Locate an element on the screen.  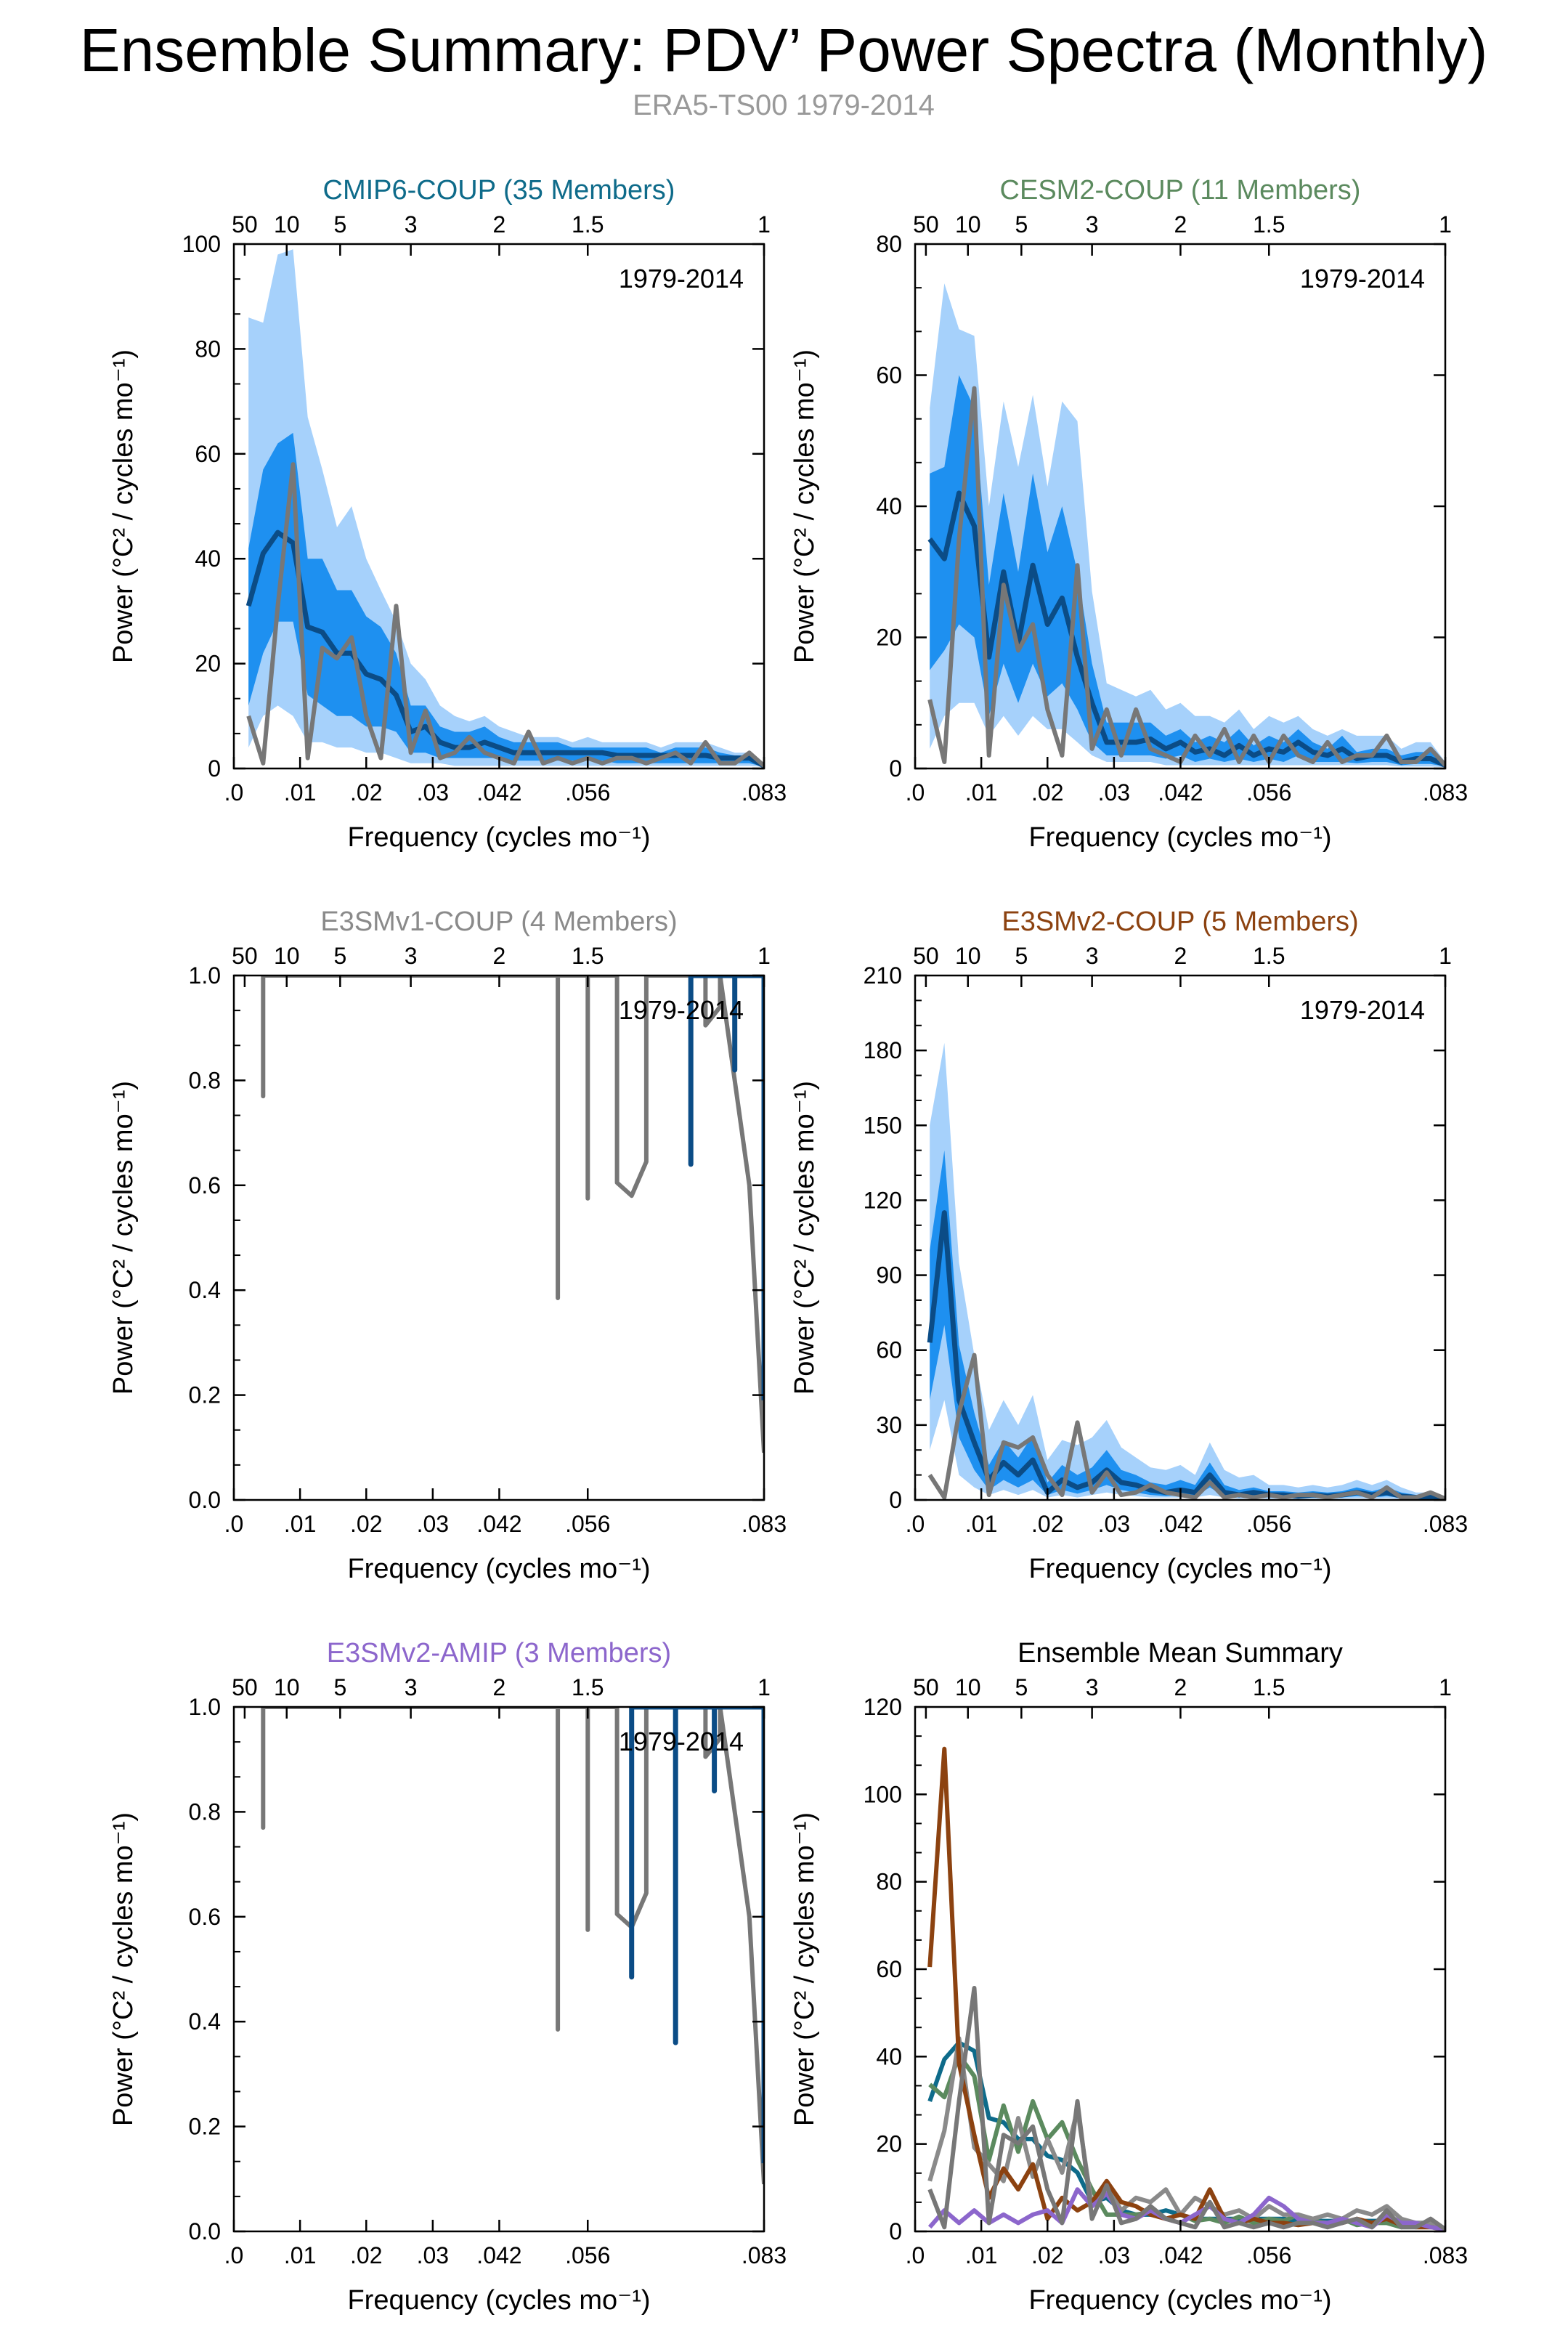
spread-band-outer is located at coordinates (1187, 1271).